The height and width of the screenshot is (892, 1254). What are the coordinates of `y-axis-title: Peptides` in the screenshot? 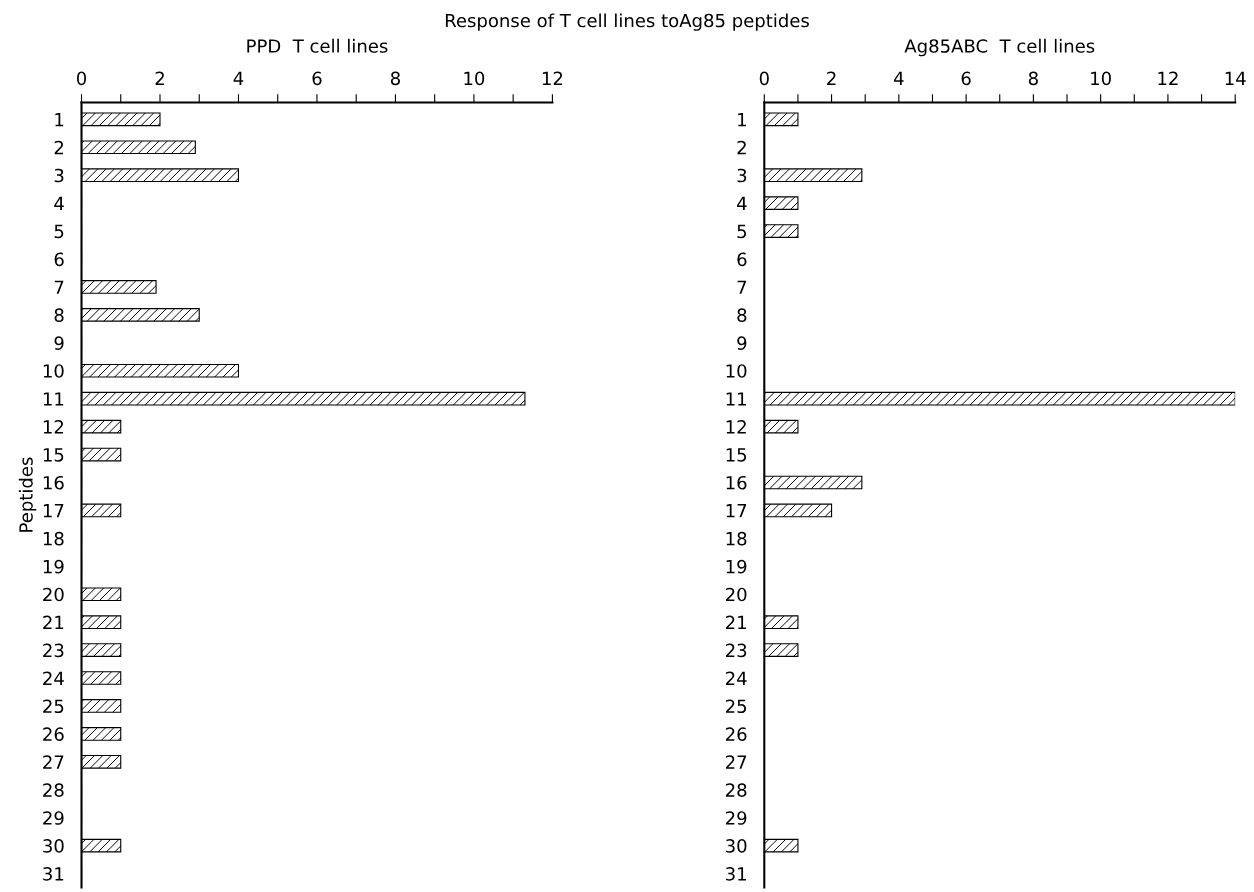 It's located at (27, 494).